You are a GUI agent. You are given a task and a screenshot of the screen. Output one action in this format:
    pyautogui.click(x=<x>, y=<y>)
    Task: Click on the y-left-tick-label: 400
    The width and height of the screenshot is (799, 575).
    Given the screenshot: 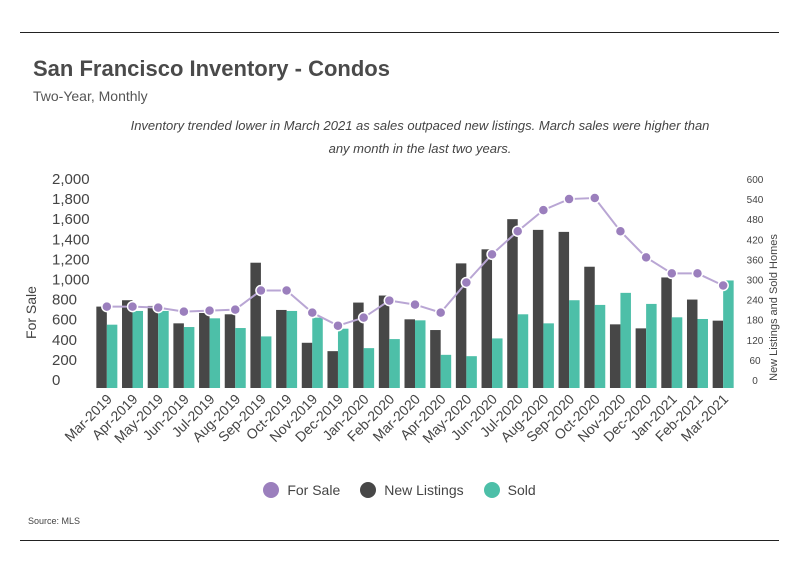 What is the action you would take?
    pyautogui.click(x=64, y=340)
    